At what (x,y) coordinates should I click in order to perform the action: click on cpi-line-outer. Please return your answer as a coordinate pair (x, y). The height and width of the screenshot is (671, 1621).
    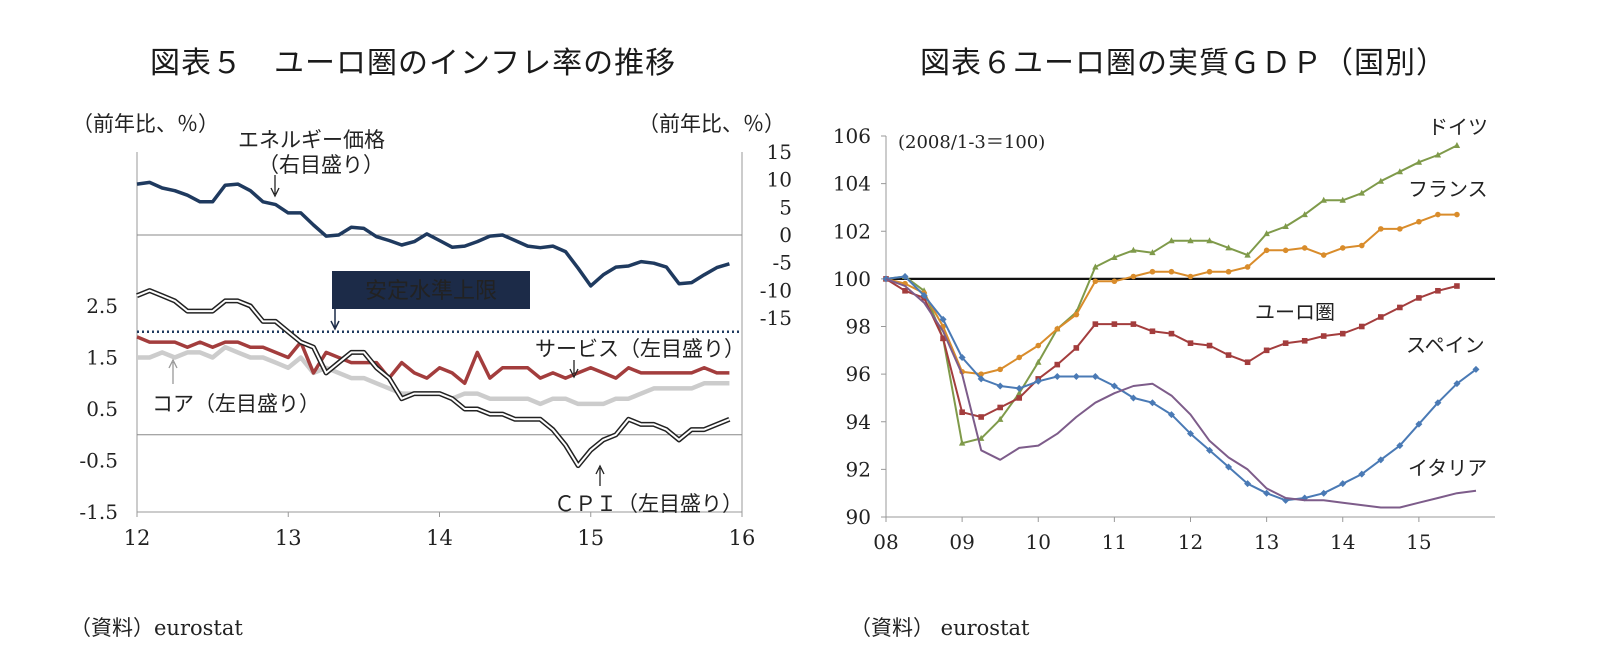
    Looking at the image, I should click on (433, 378).